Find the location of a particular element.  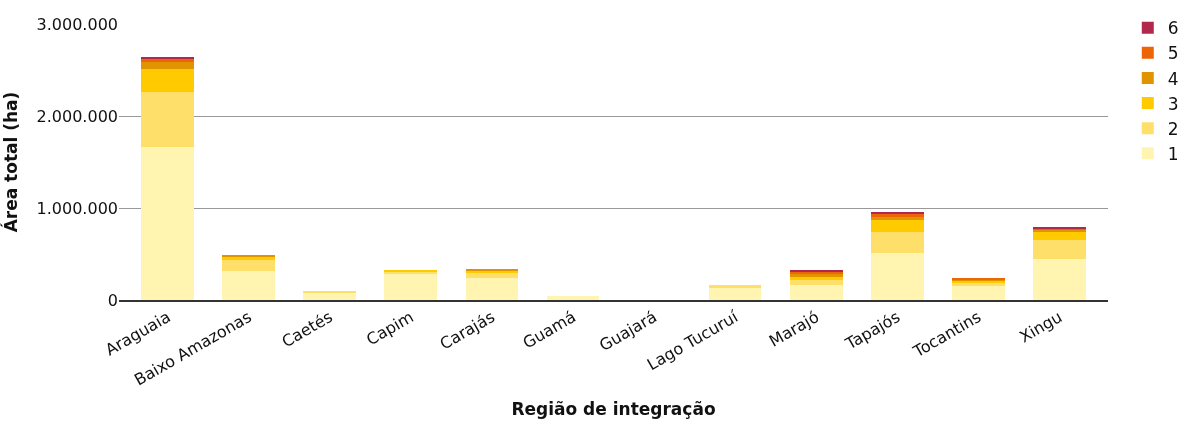

legend-label: 2 is located at coordinates (1173, 128).